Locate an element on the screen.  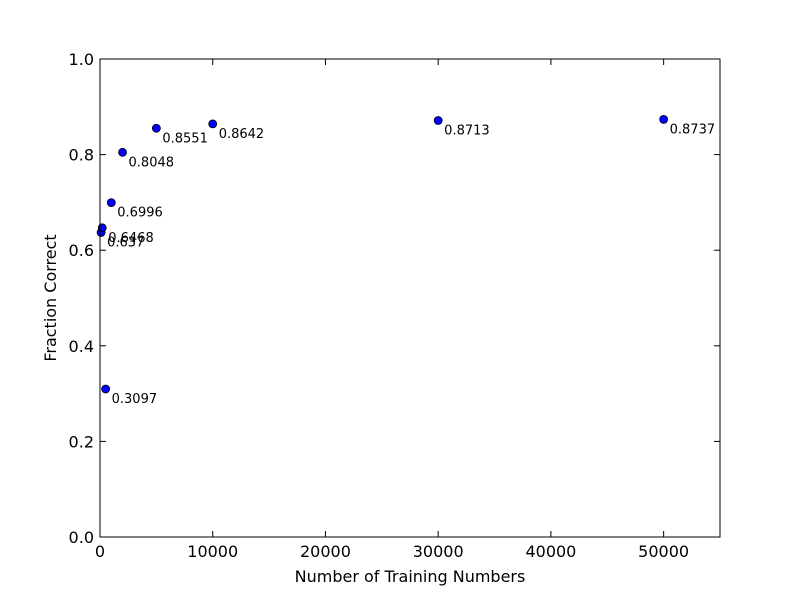
y-tick-label: 0.8 is located at coordinates (81, 155).